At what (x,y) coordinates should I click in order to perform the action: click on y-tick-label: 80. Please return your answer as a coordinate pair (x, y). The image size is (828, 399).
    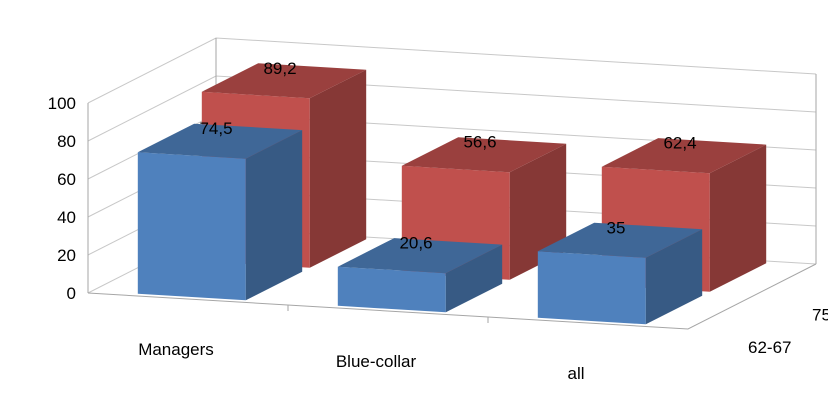
    Looking at the image, I should click on (66, 141).